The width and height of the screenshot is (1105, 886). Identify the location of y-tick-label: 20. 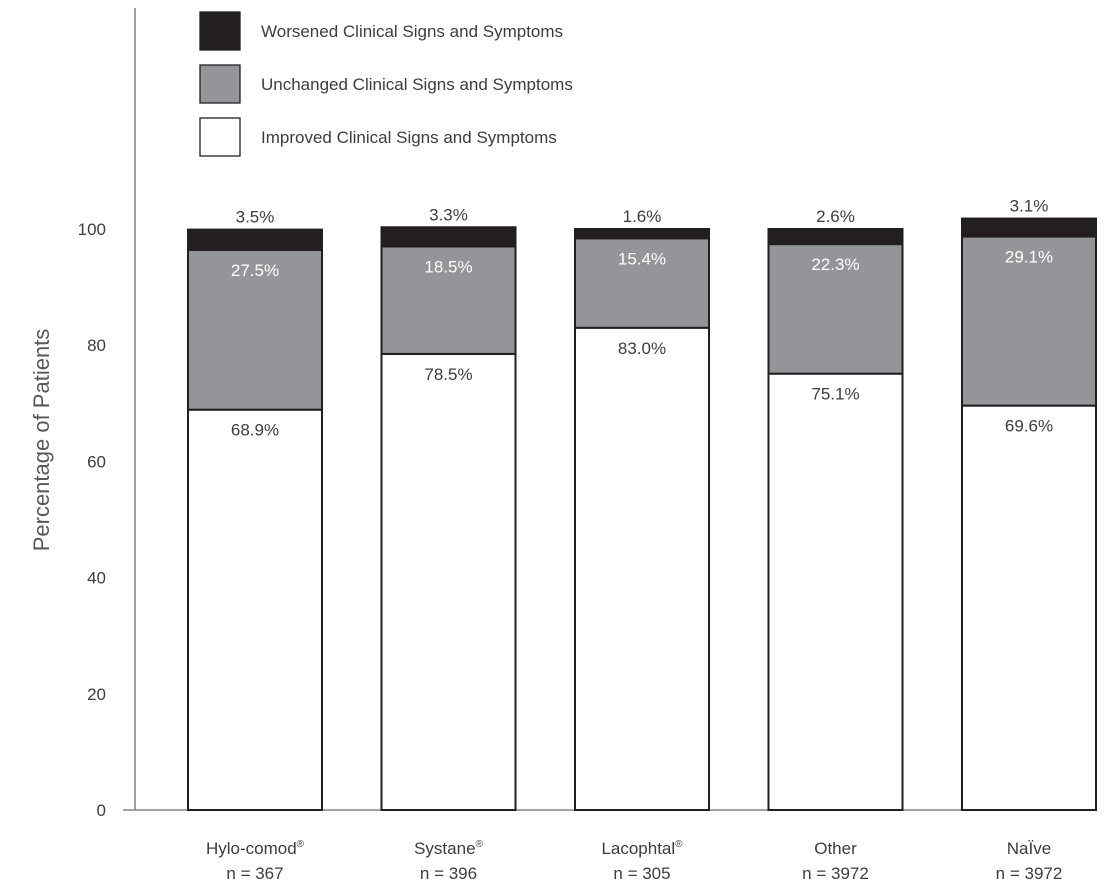
(96, 694).